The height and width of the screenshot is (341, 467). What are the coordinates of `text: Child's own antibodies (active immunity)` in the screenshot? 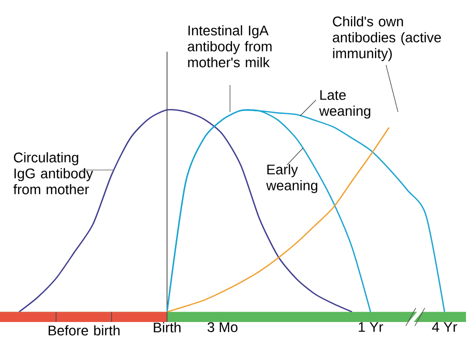 It's located at (386, 39).